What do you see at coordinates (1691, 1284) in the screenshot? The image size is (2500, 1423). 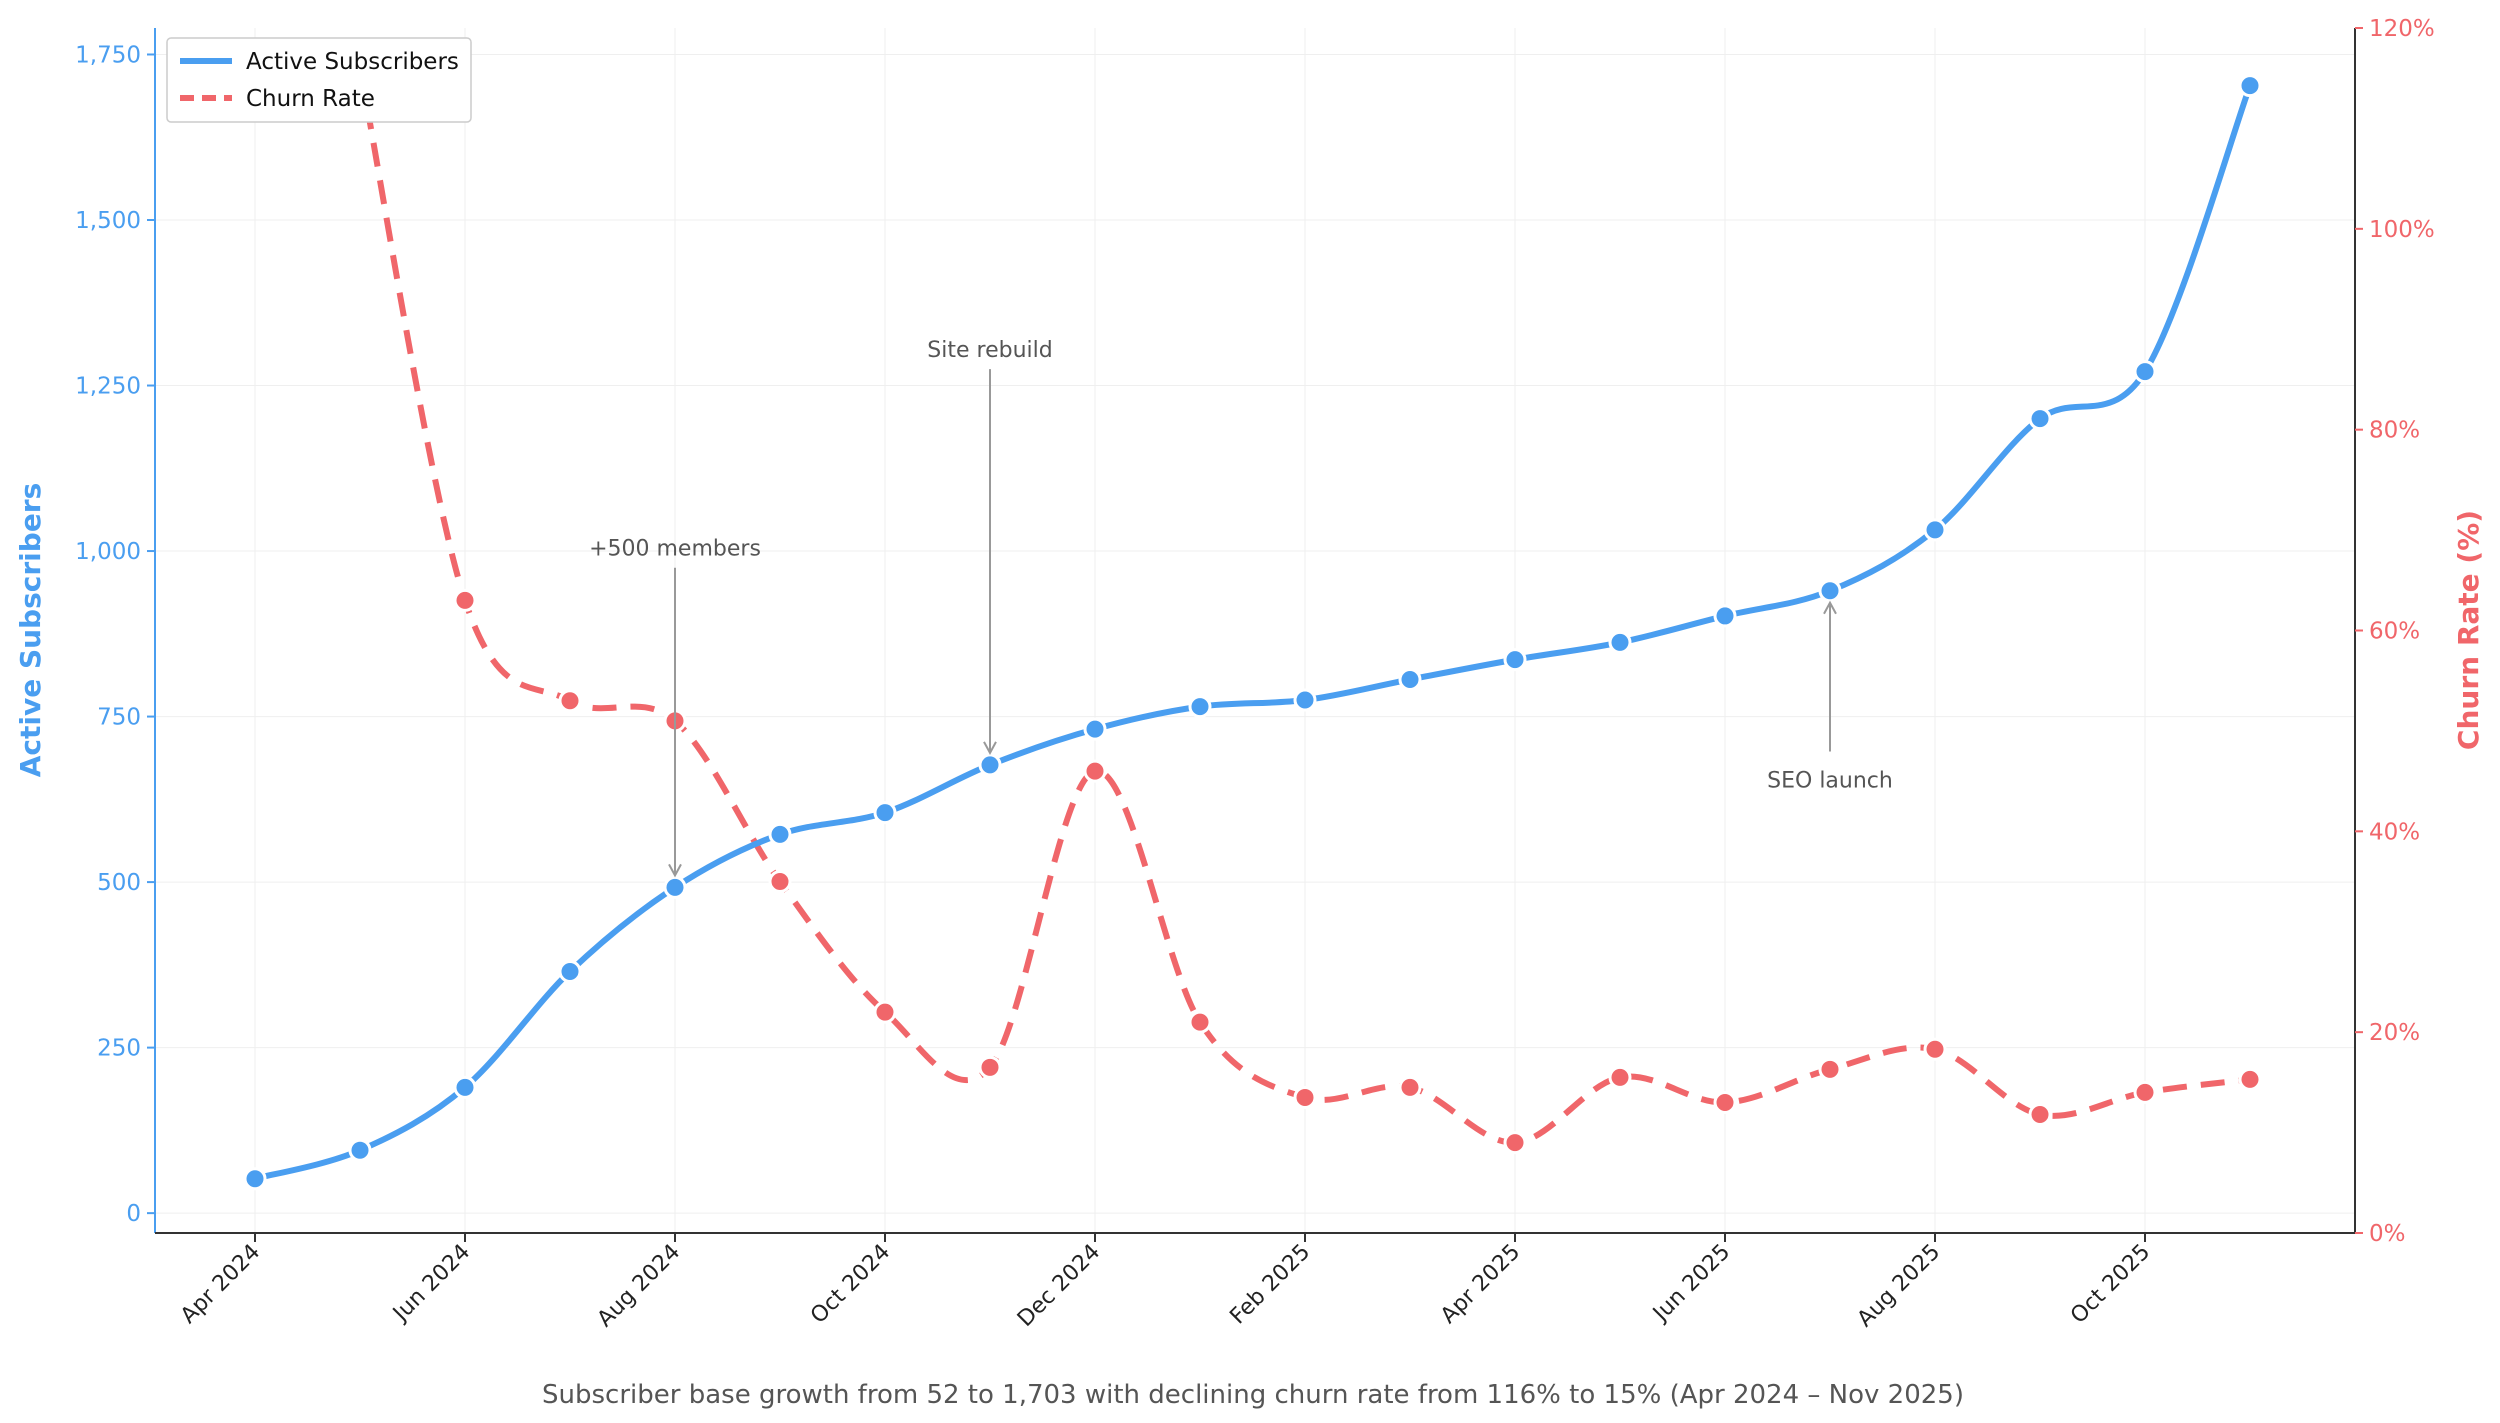 I see `x-tick-label: Jun 2025` at bounding box center [1691, 1284].